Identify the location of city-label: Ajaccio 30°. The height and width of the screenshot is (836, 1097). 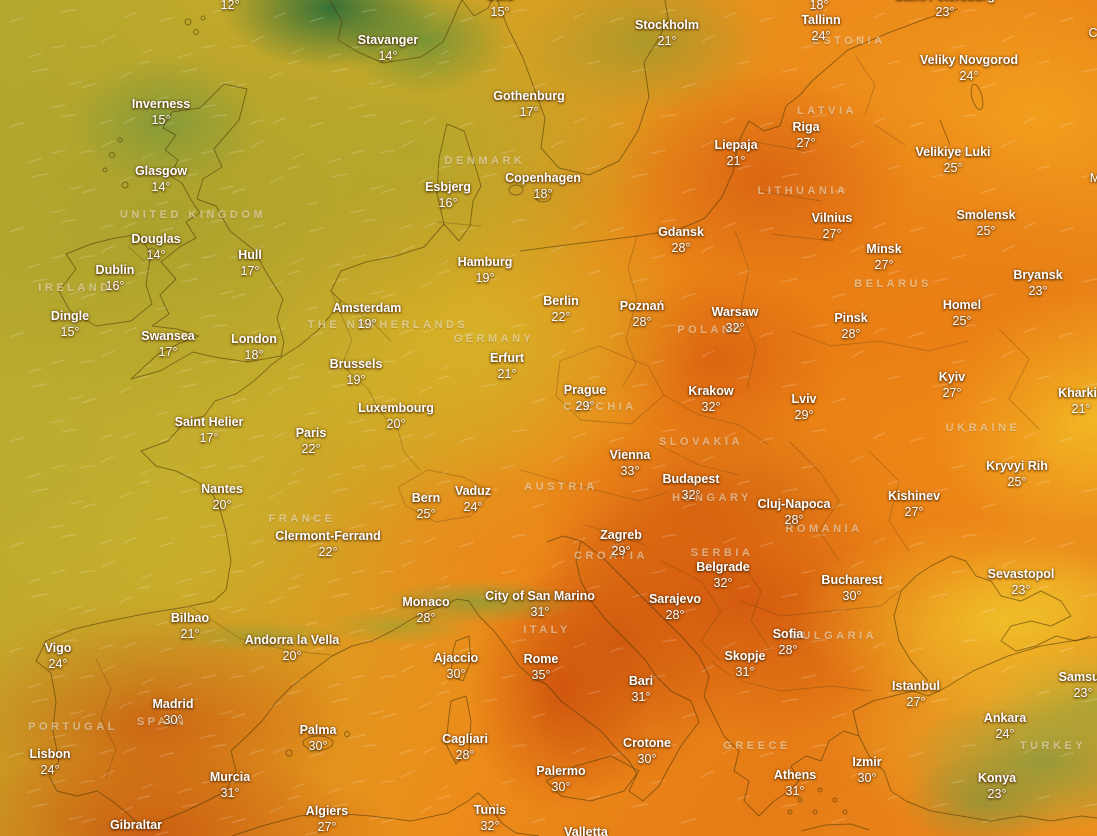
(456, 666).